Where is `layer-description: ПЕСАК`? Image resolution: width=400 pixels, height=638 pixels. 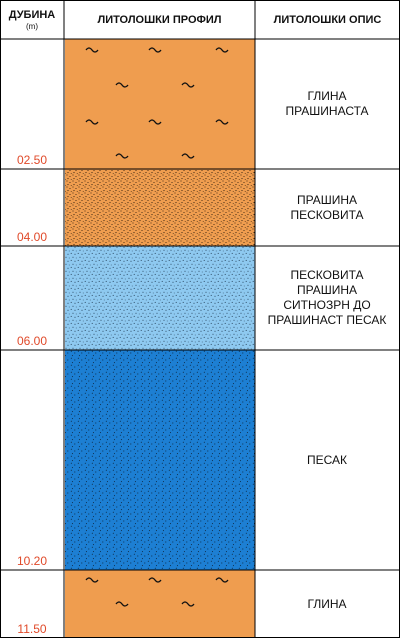 layer-description: ПЕСАК is located at coordinates (327, 460).